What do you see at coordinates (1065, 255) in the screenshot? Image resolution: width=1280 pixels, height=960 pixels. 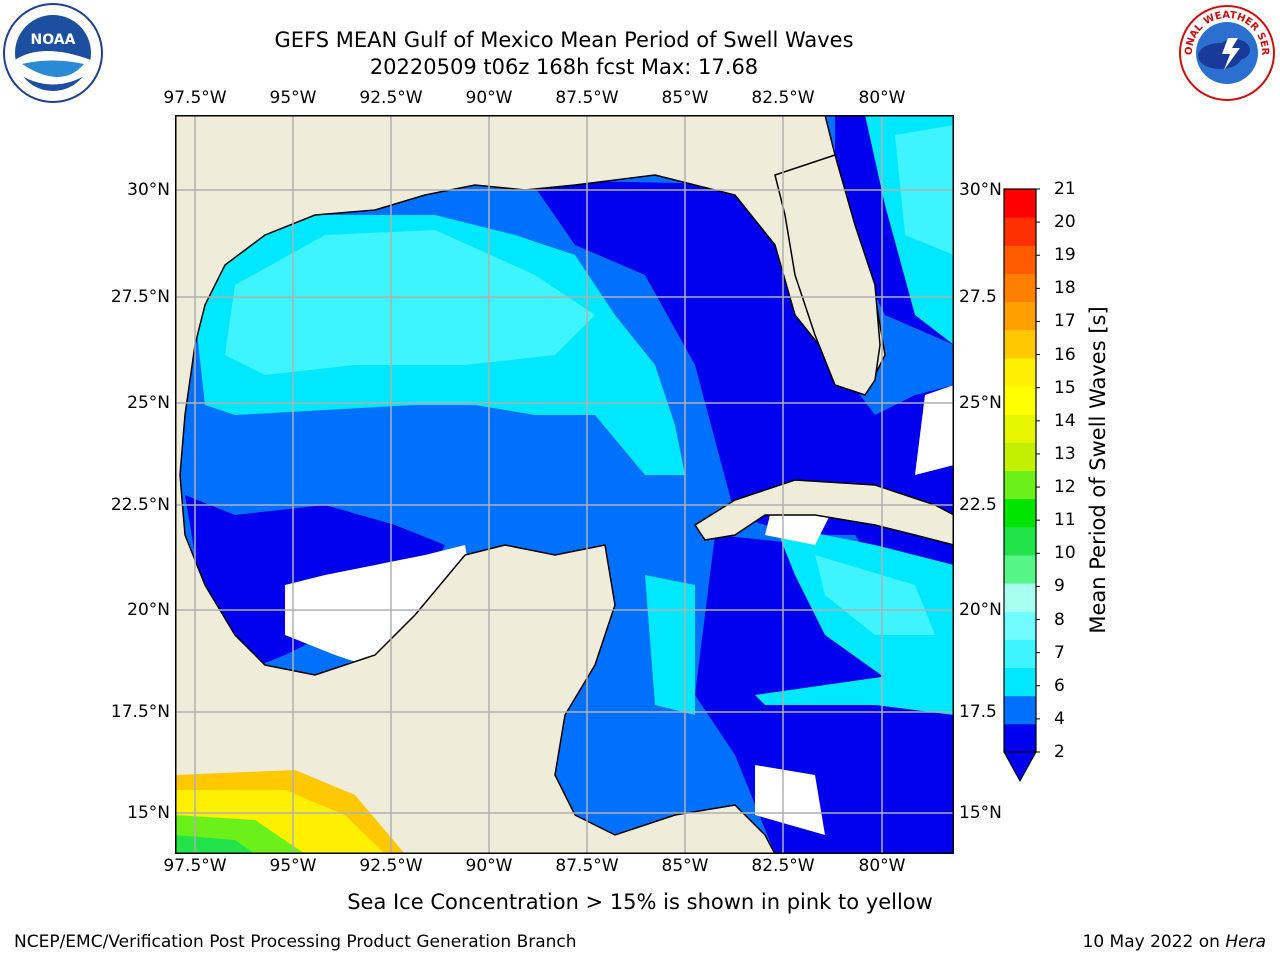 I see `colorbar-tick-label: 19` at bounding box center [1065, 255].